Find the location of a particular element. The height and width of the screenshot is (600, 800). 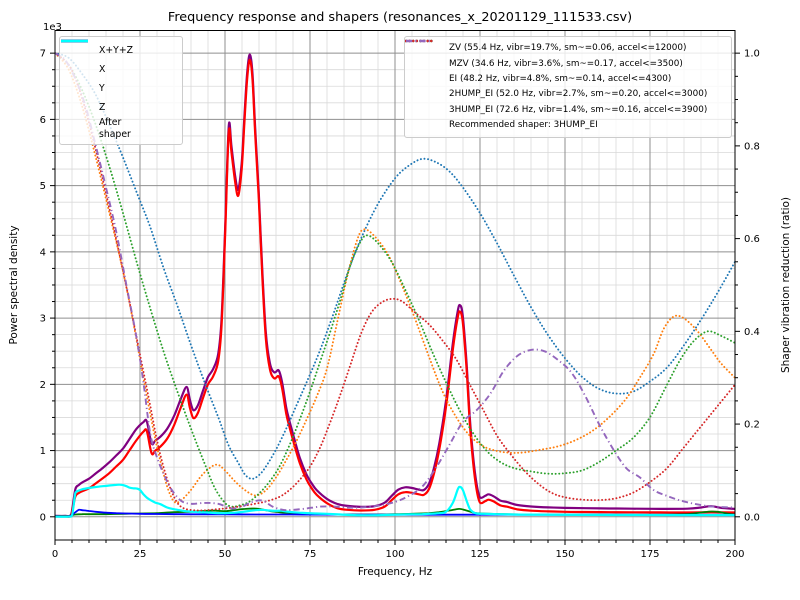

x-tick-label: 125 is located at coordinates (479, 554).